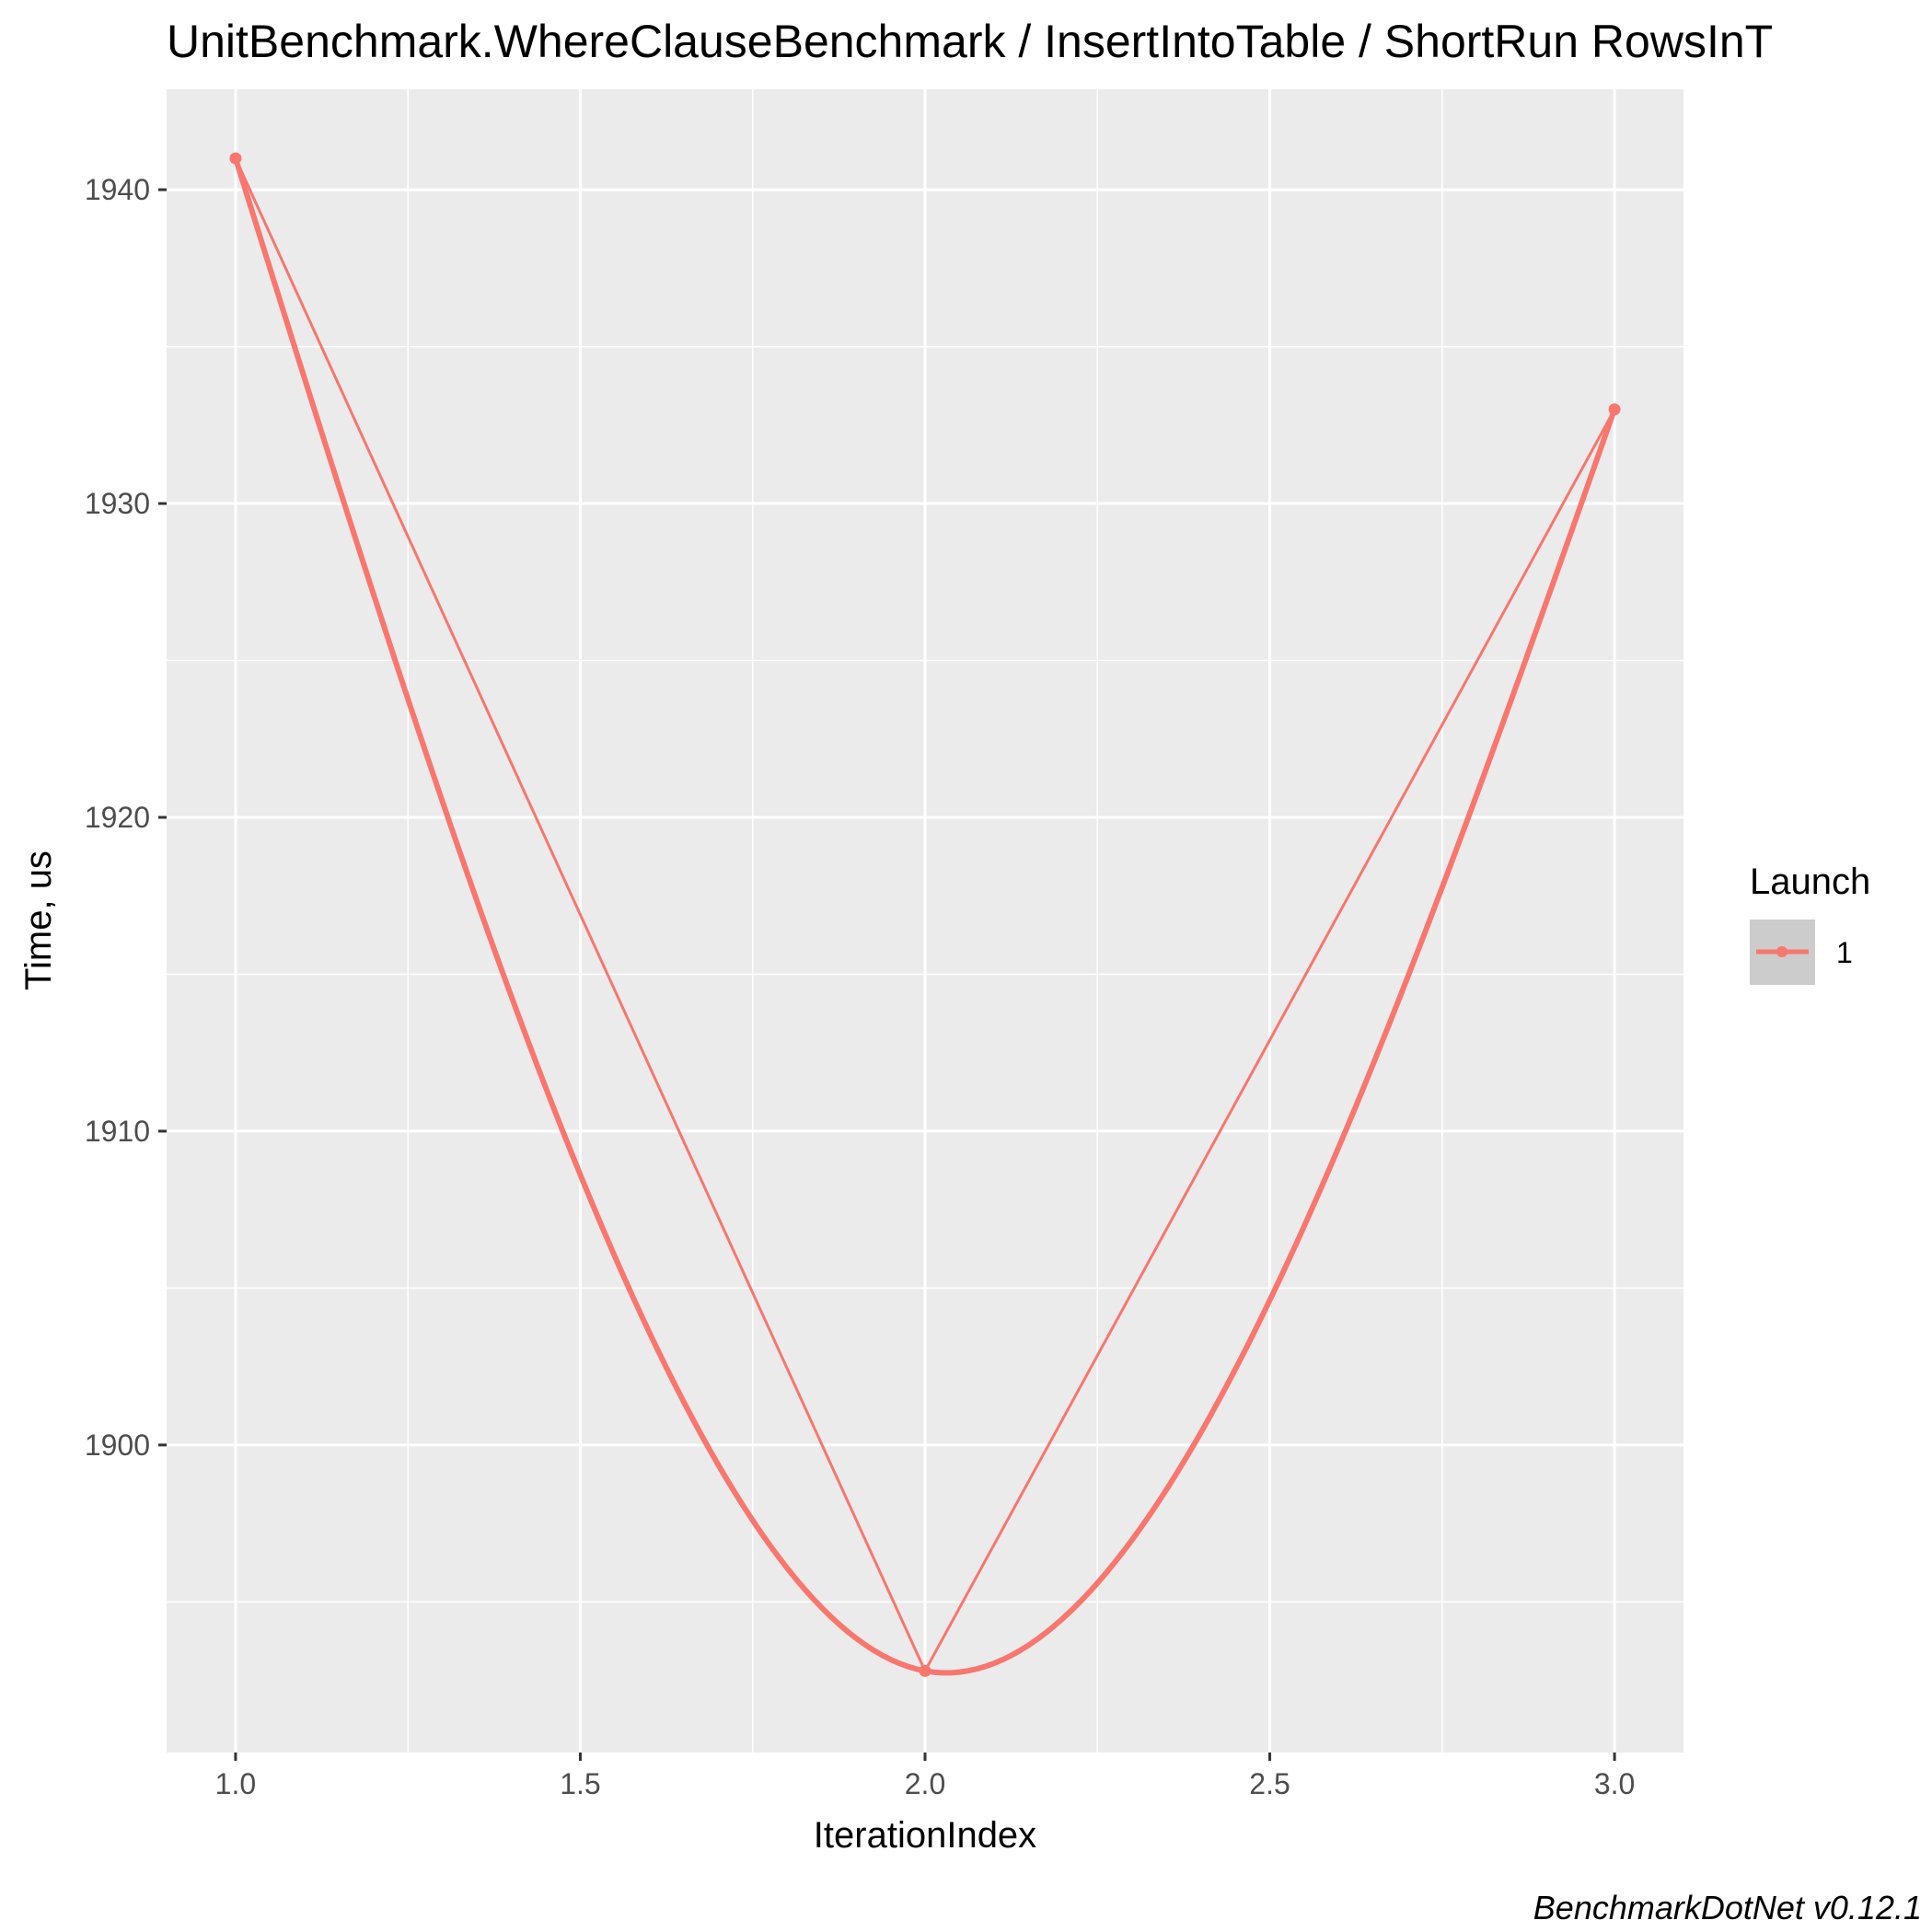 This screenshot has height=1932, width=1932. I want to click on legend-label-1: 1, so click(1845, 953).